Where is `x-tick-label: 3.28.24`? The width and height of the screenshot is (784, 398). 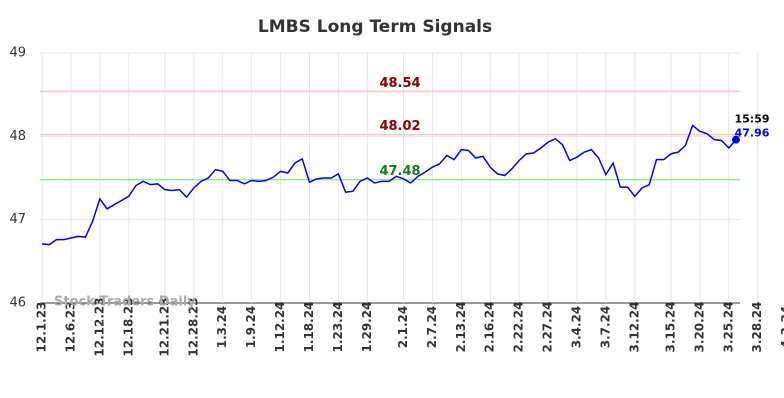
x-tick-label: 3.28.24 is located at coordinates (757, 327).